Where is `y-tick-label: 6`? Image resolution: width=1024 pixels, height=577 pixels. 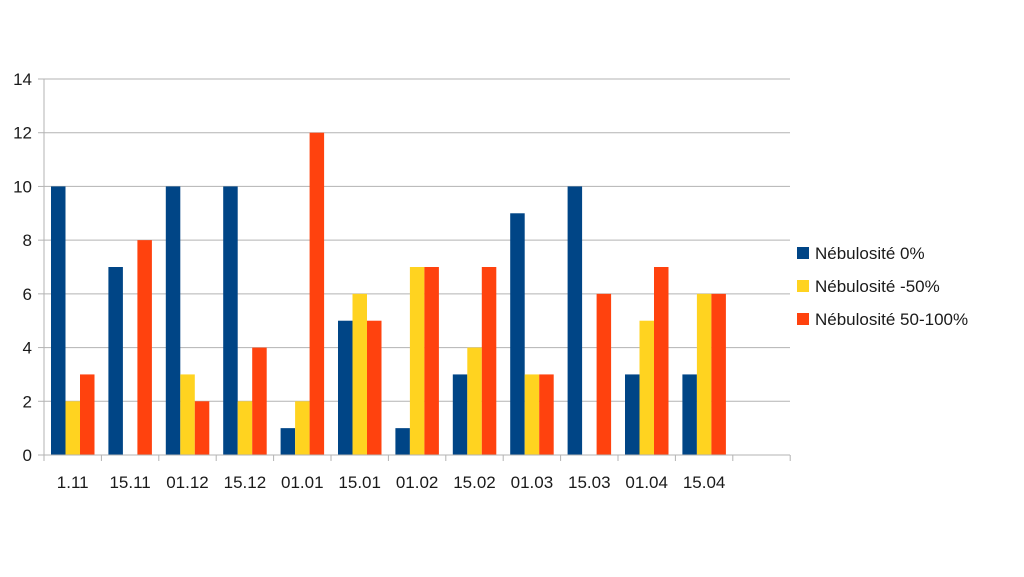
y-tick-label: 6 is located at coordinates (27, 294).